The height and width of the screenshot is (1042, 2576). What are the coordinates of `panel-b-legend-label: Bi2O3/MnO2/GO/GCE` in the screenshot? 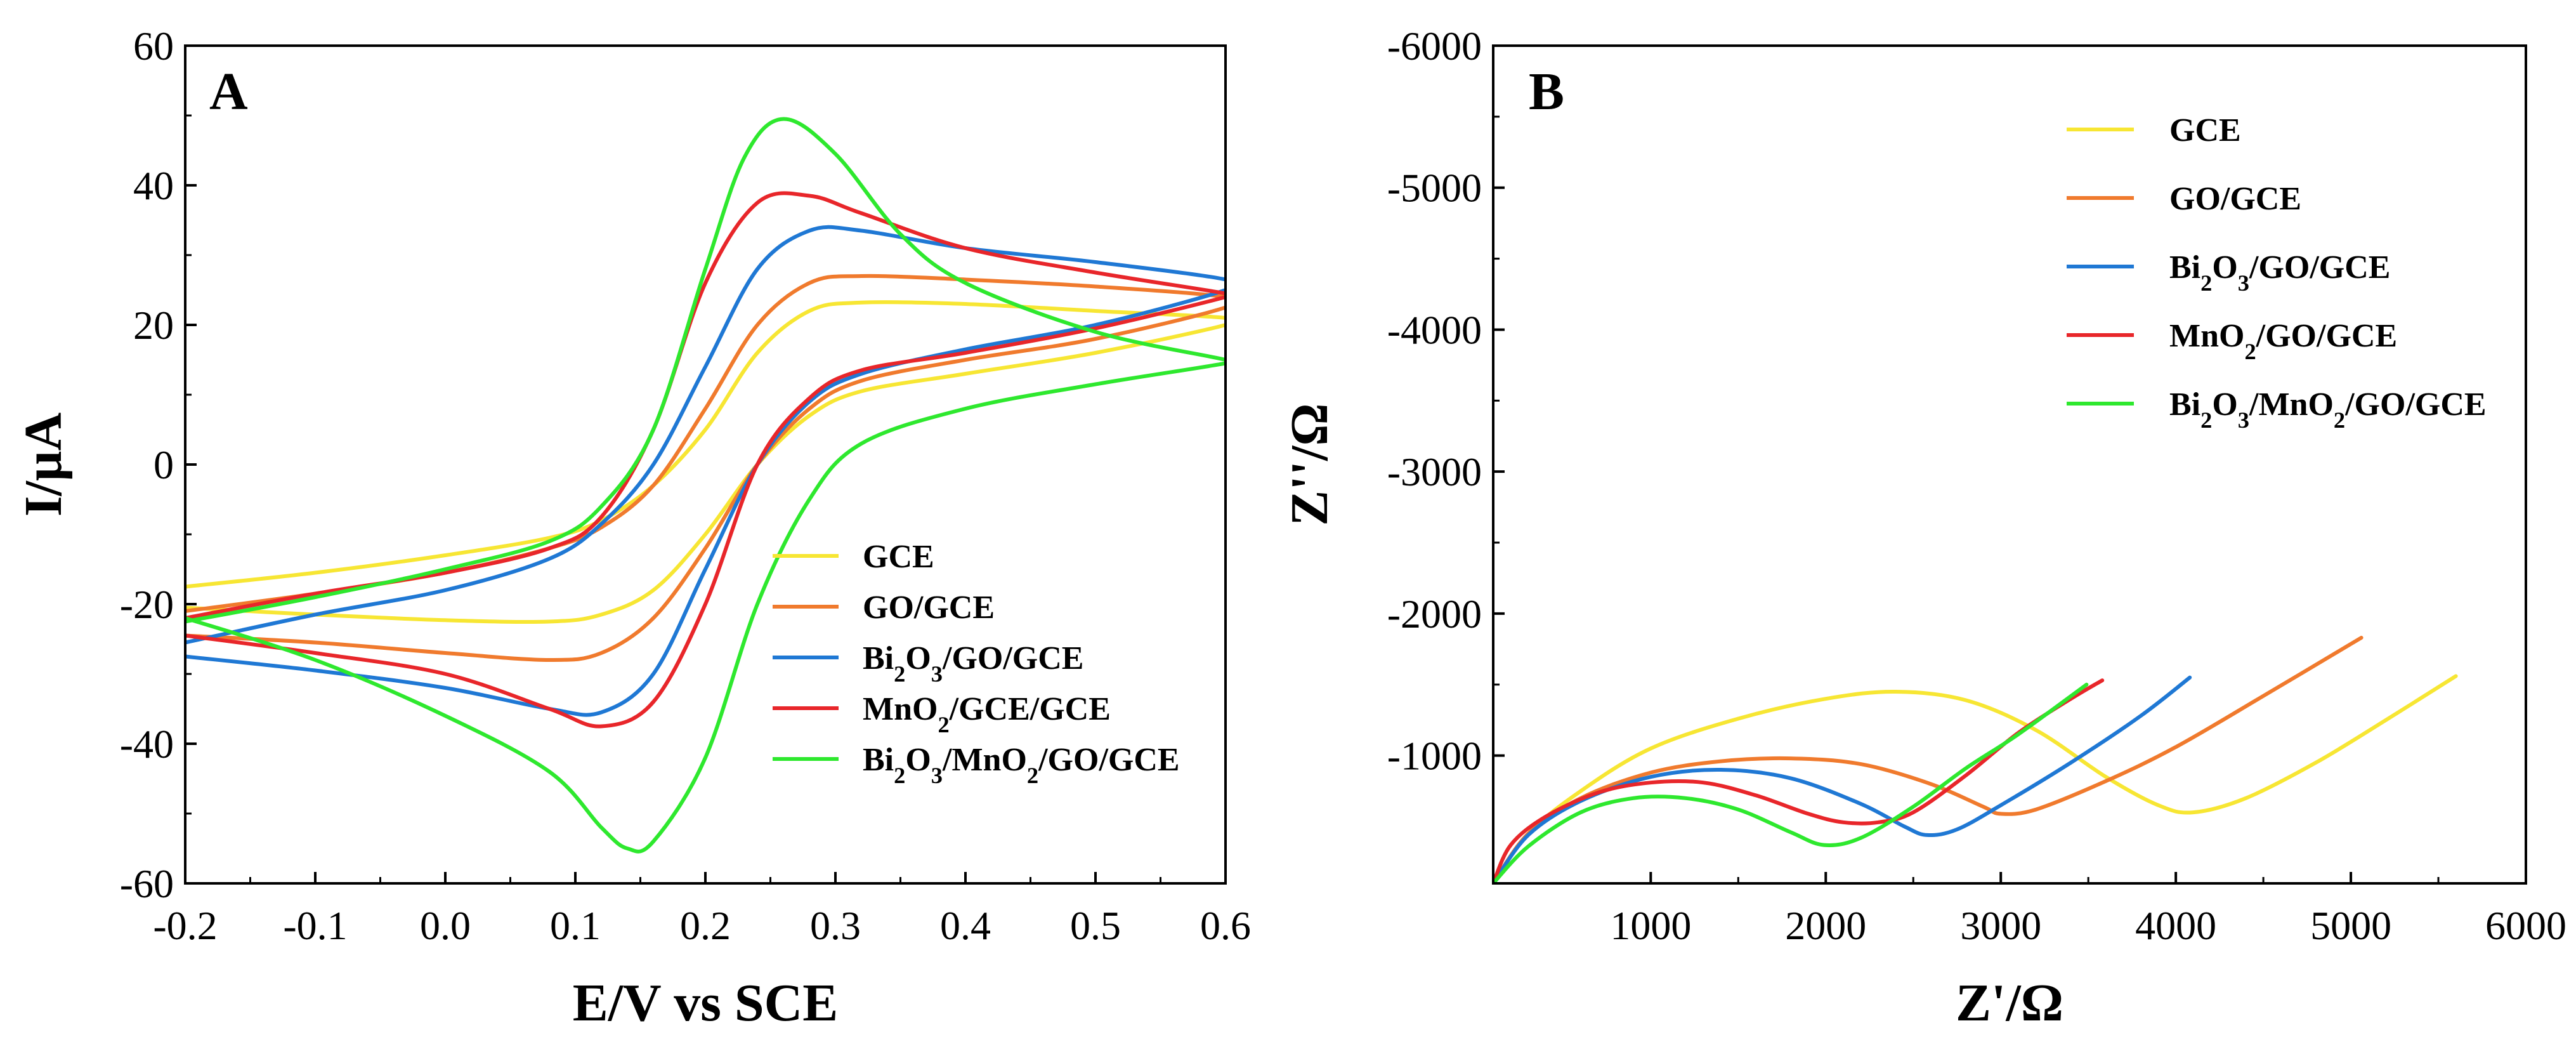 It's located at (2328, 409).